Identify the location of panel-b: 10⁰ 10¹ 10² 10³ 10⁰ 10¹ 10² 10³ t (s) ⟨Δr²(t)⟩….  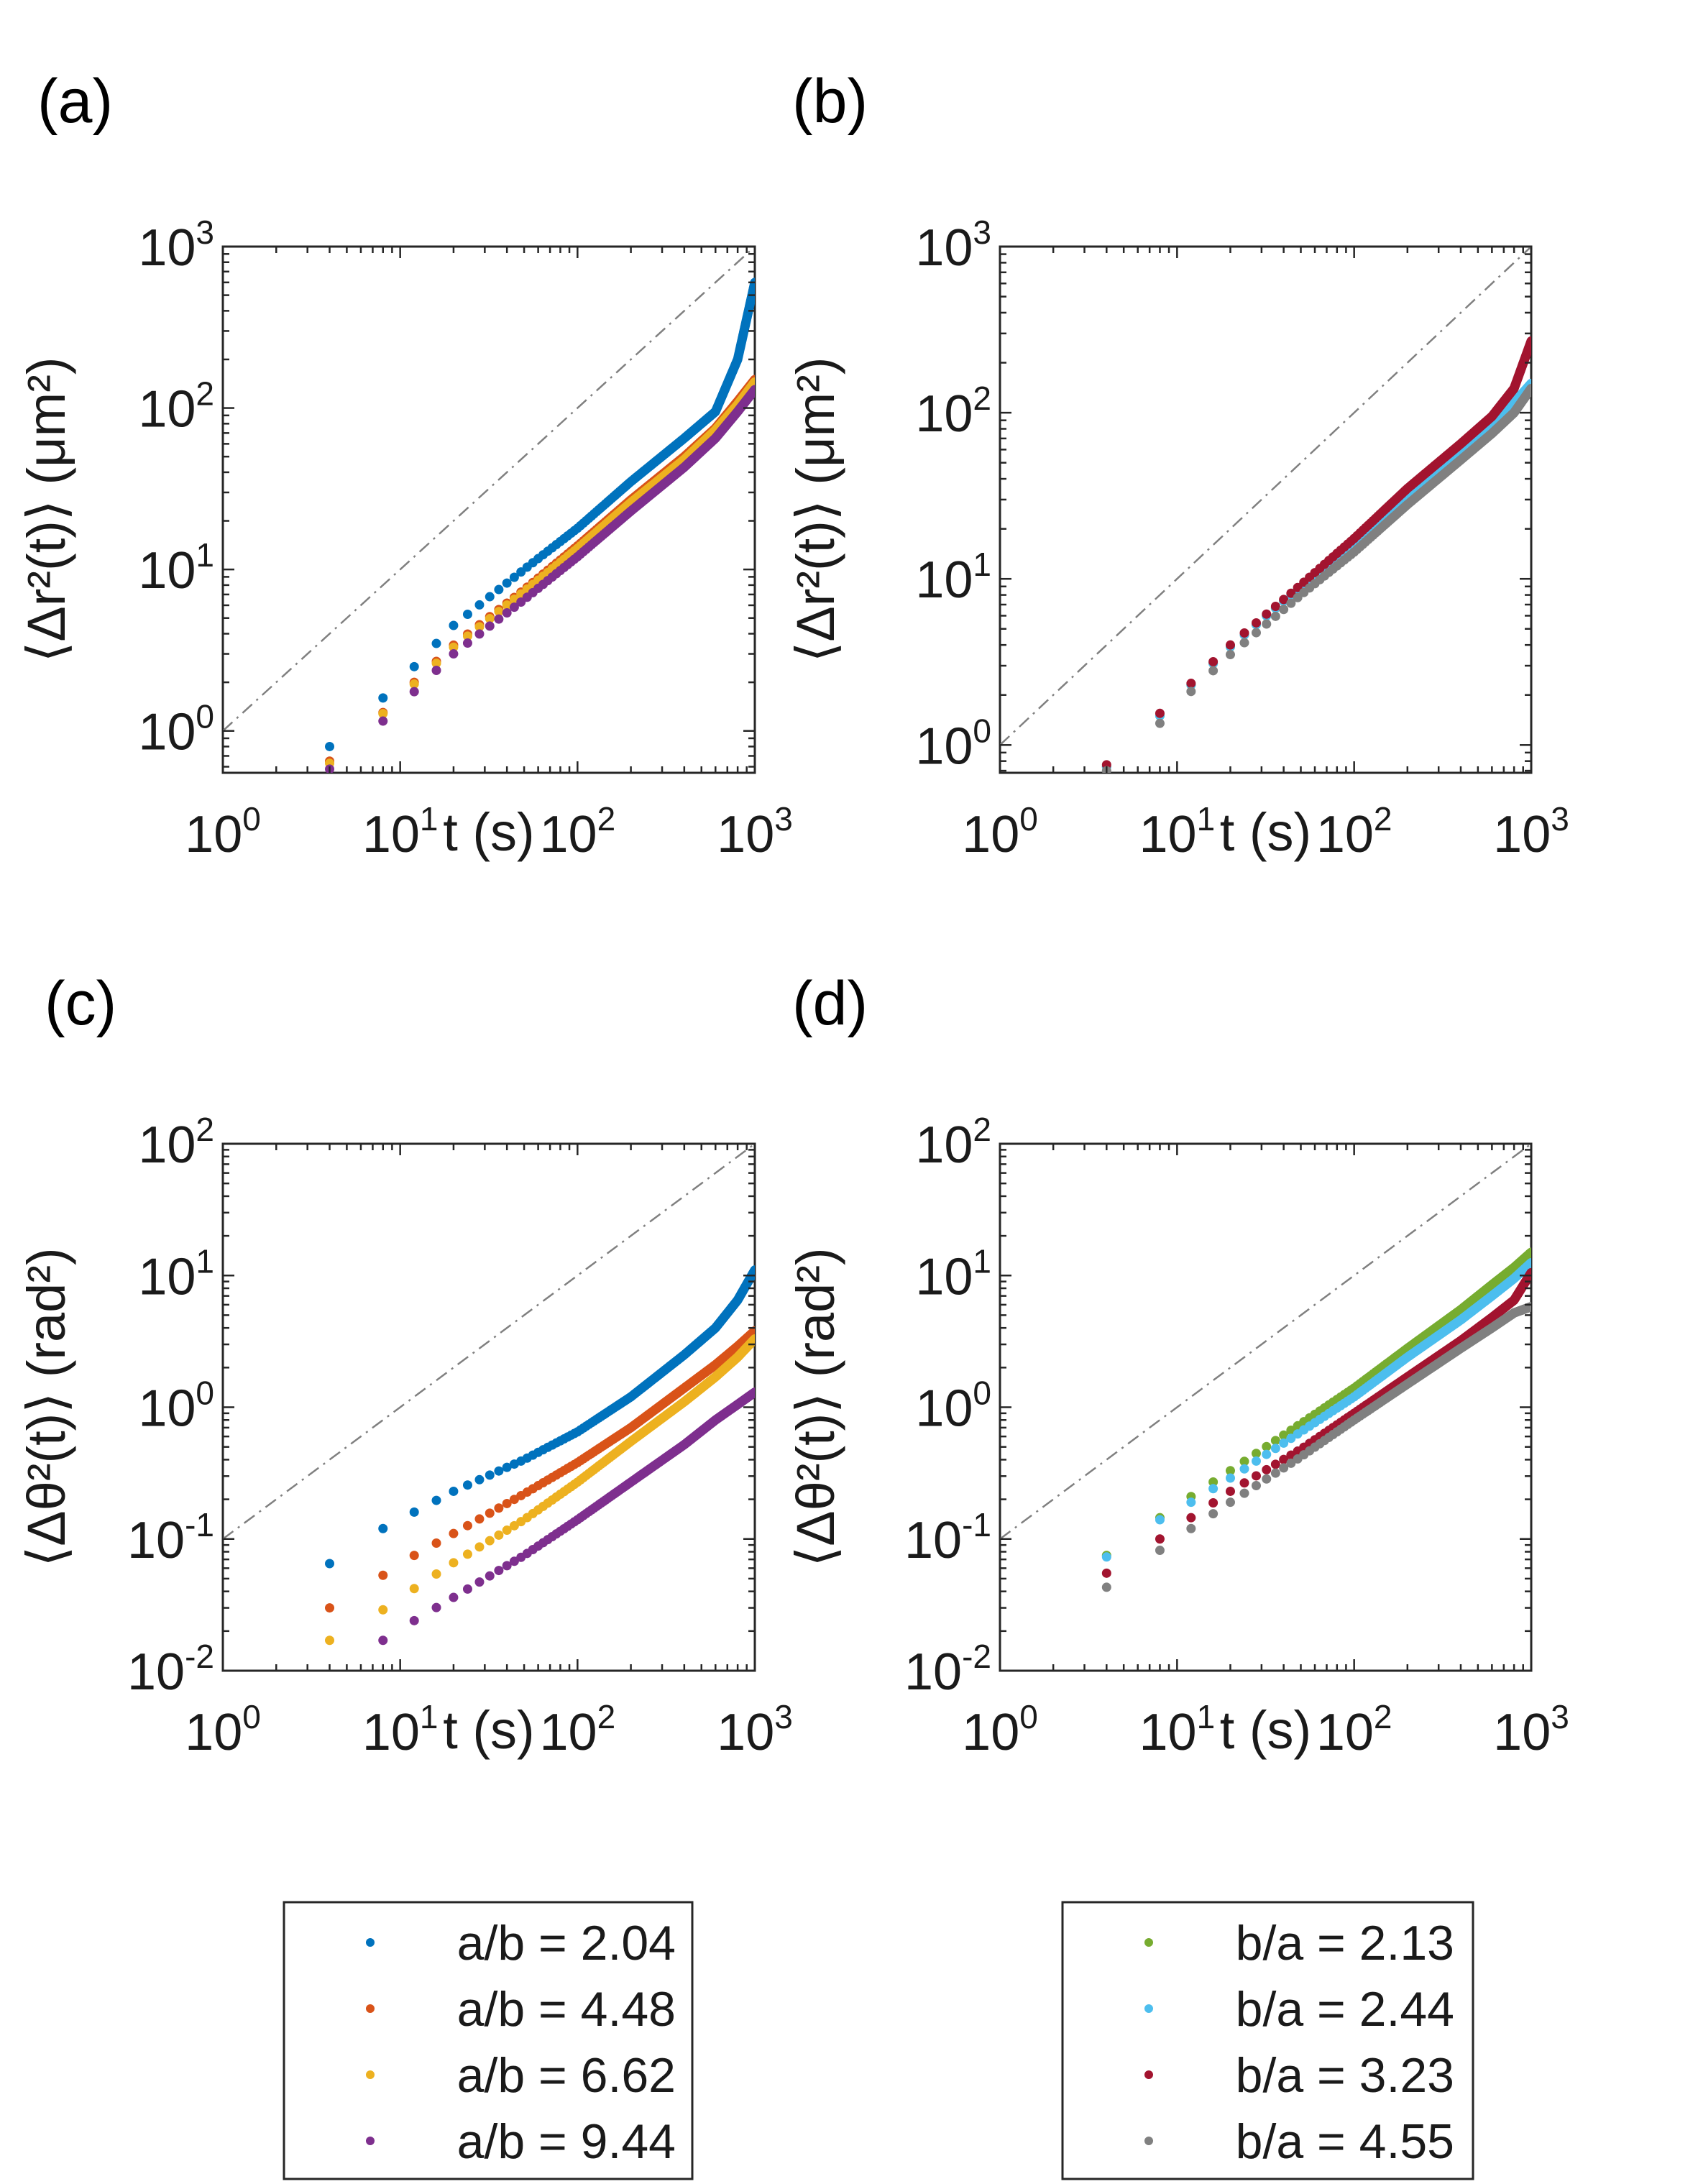
(1177, 538).